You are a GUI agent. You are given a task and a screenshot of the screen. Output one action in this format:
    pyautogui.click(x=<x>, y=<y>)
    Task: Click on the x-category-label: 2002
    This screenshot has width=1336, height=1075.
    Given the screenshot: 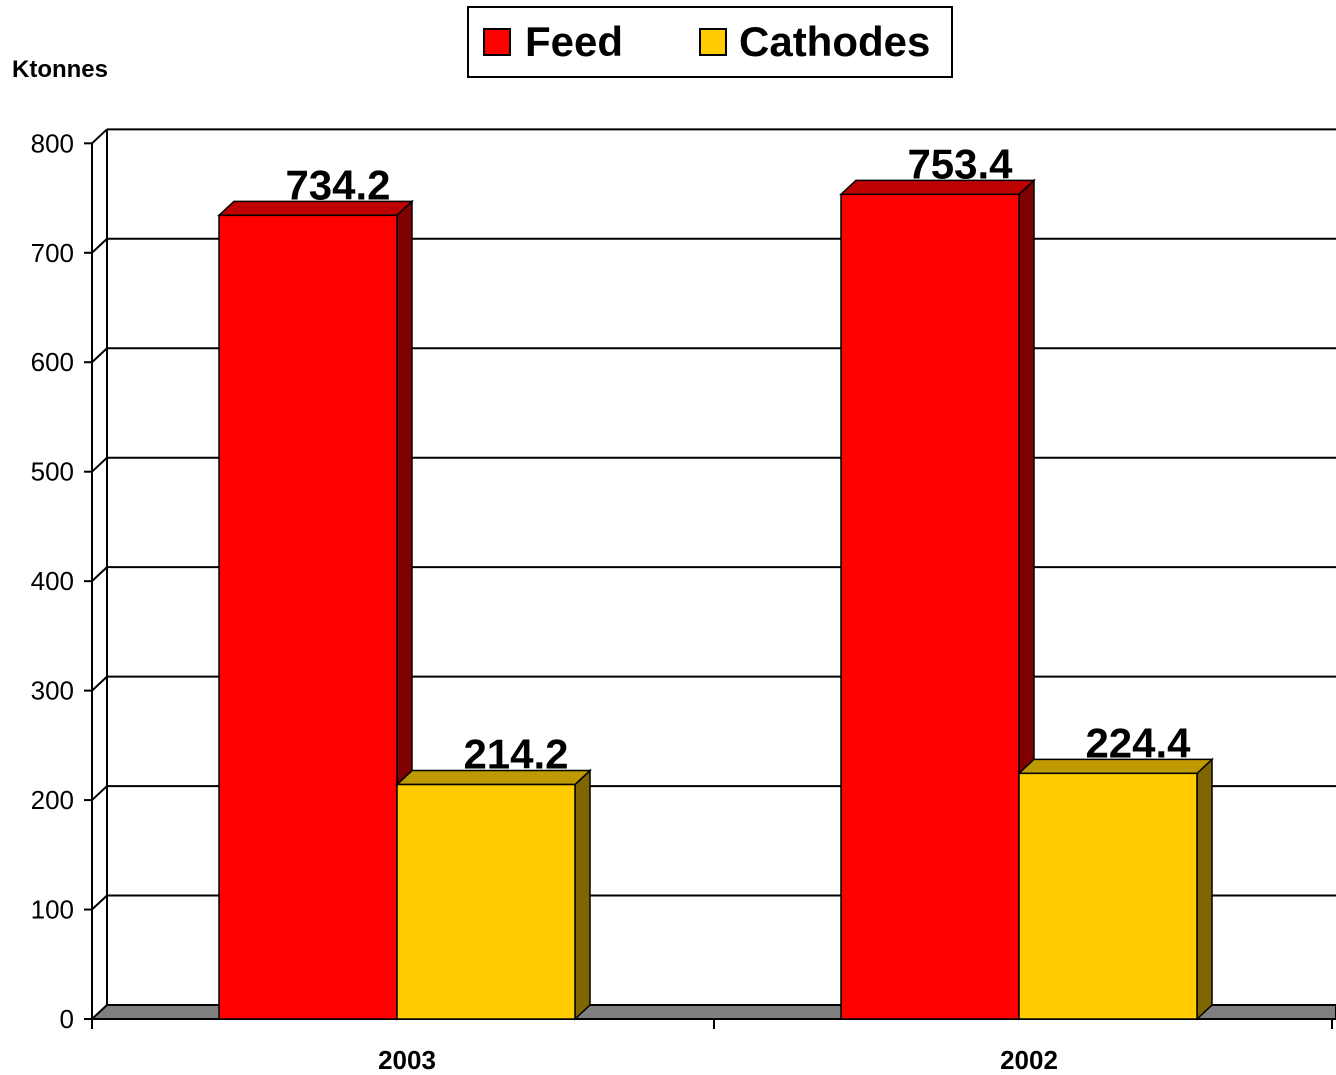 What is the action you would take?
    pyautogui.click(x=1029, y=1060)
    